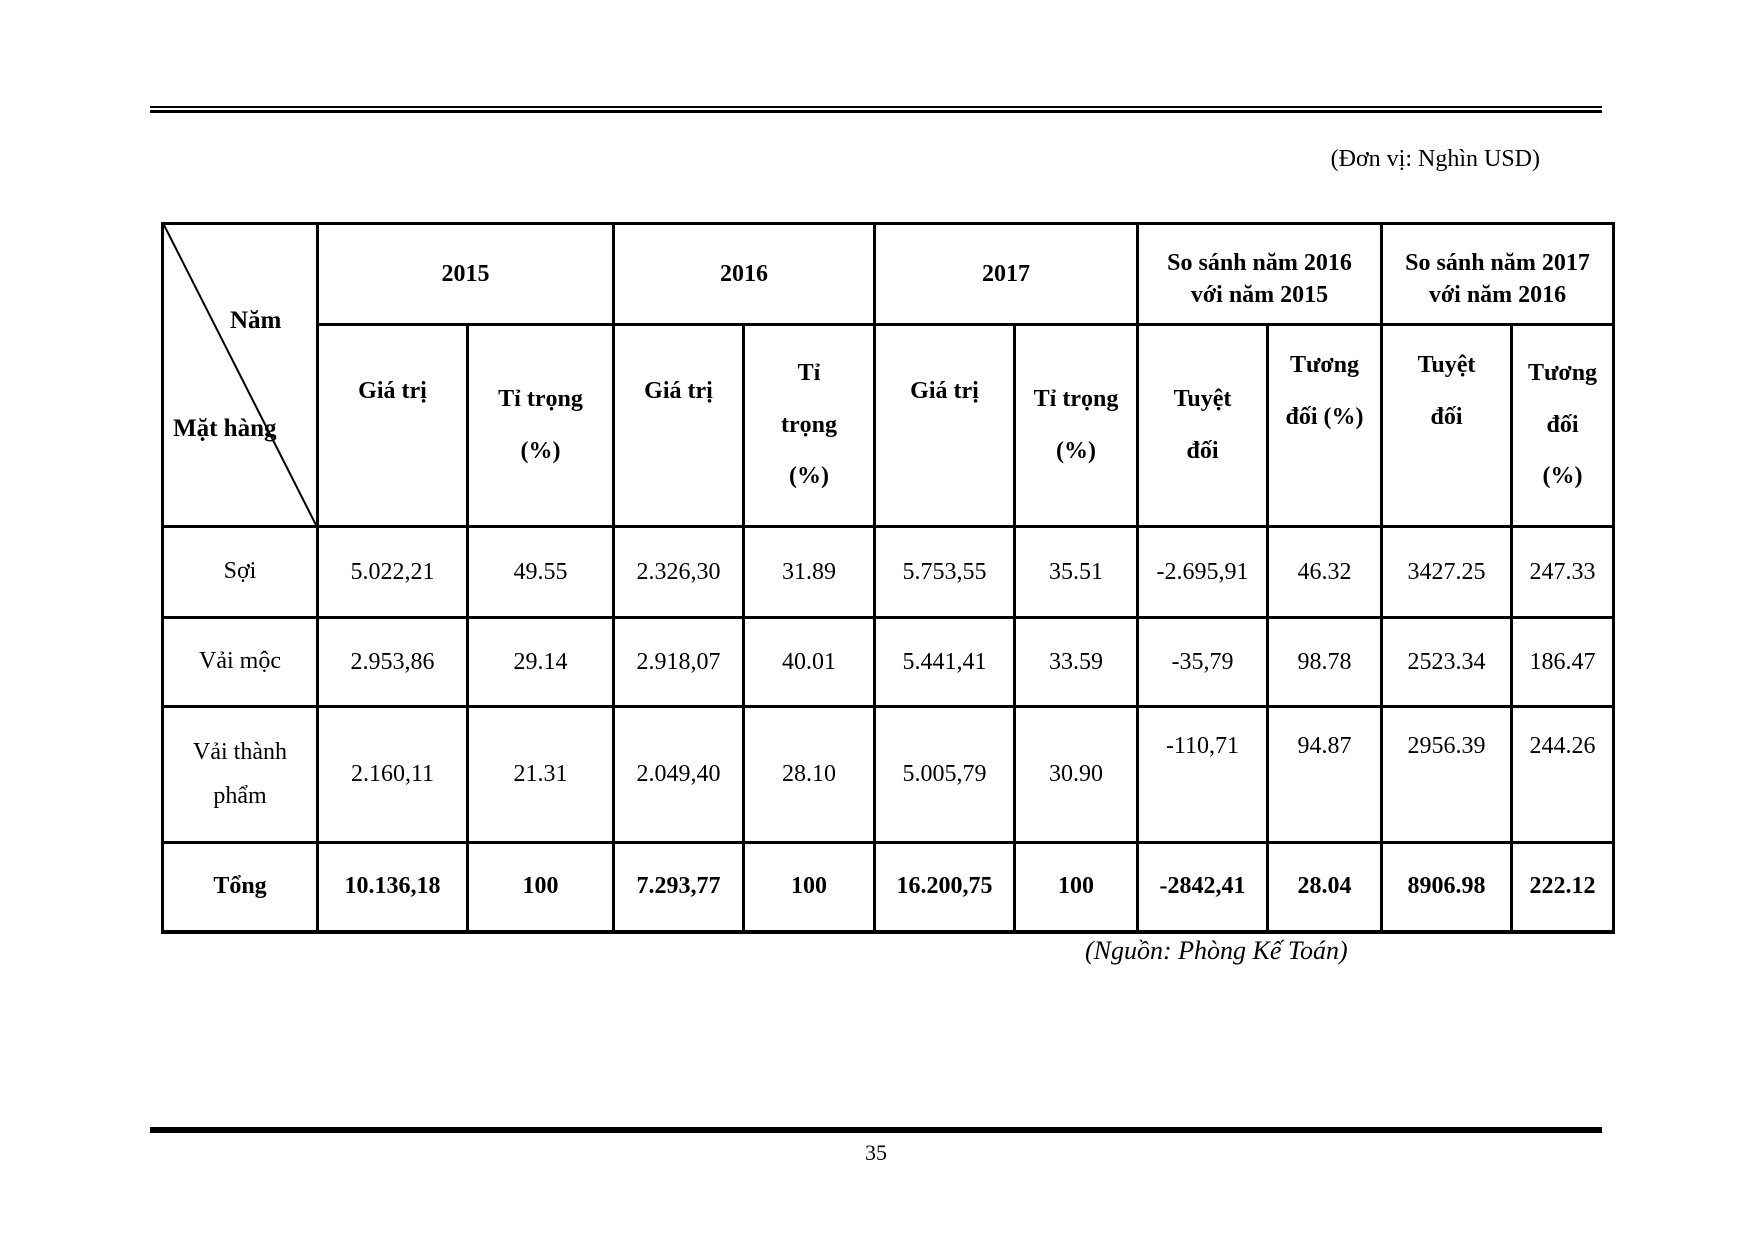  I want to click on subheader-gia-tri-2015: Giá trị, so click(392, 425).